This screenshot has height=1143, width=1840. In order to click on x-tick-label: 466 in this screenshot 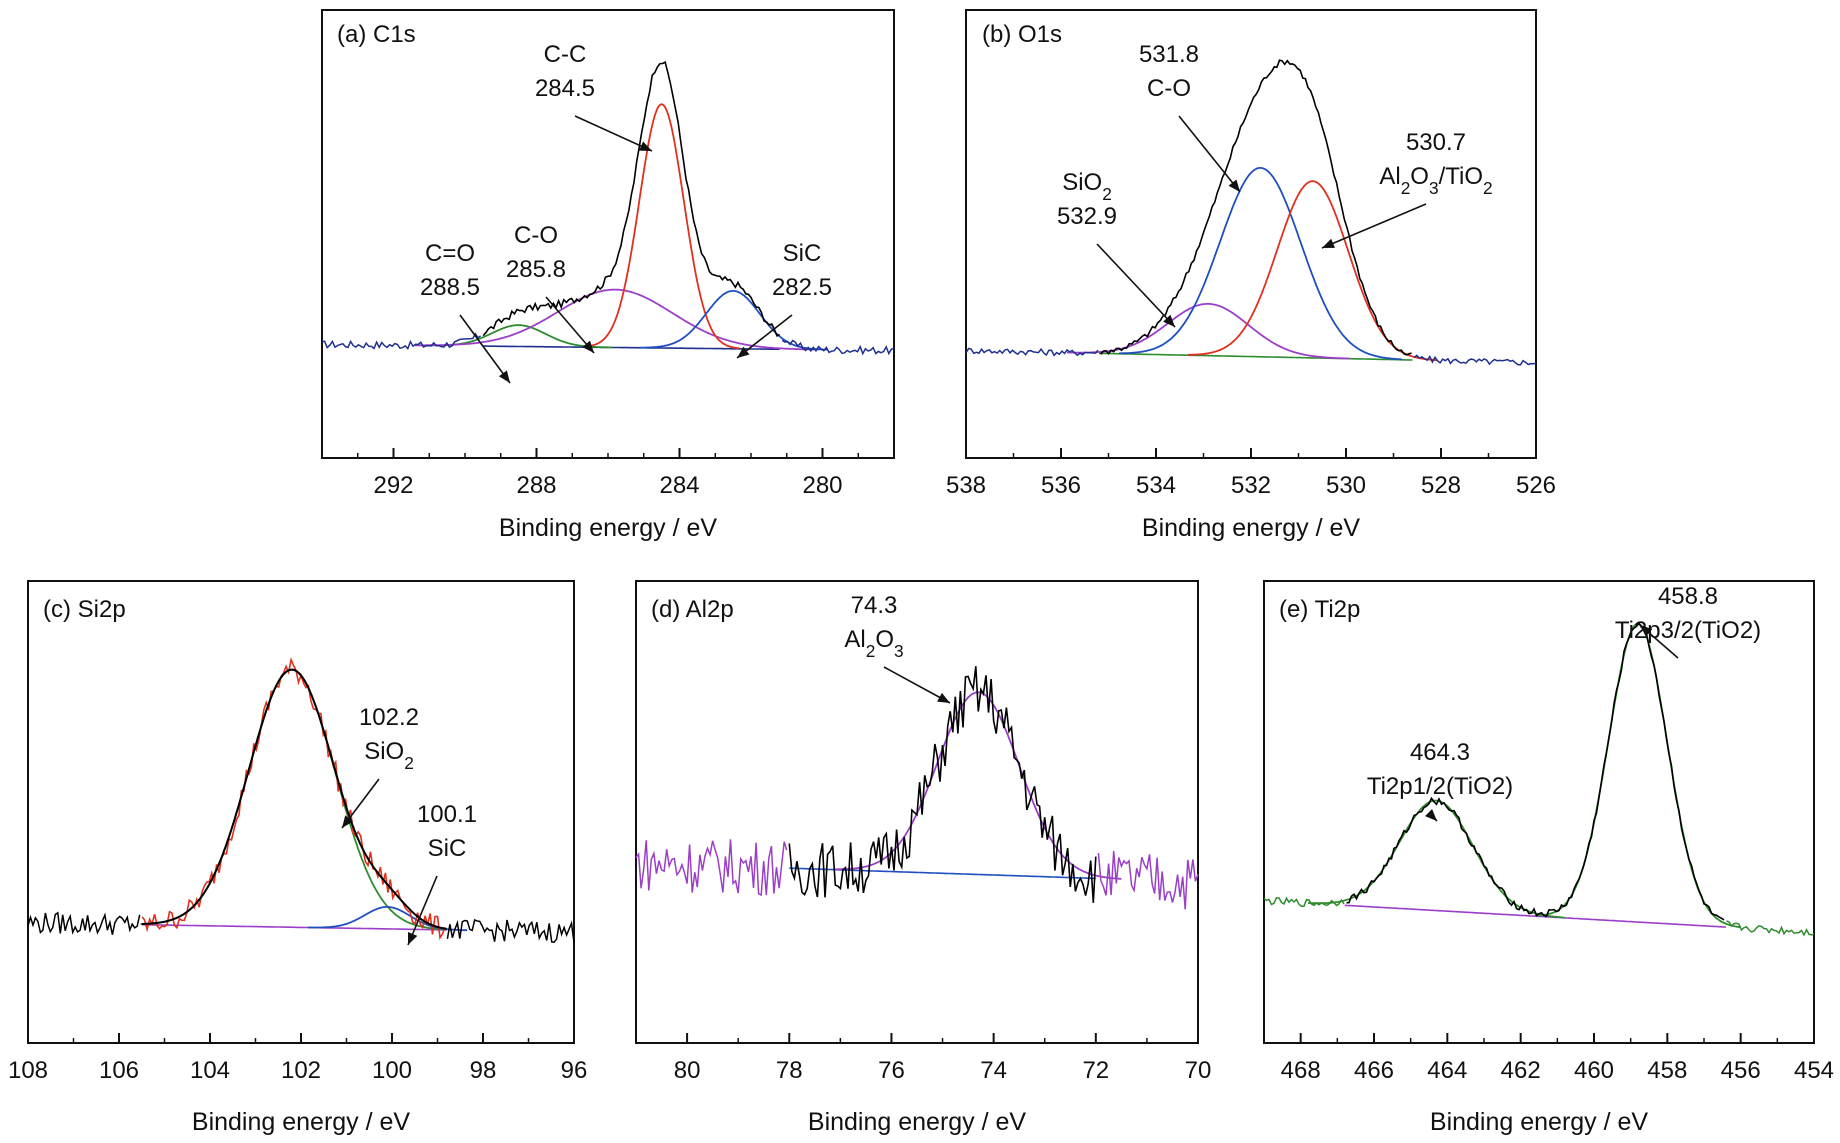, I will do `click(1374, 1070)`.